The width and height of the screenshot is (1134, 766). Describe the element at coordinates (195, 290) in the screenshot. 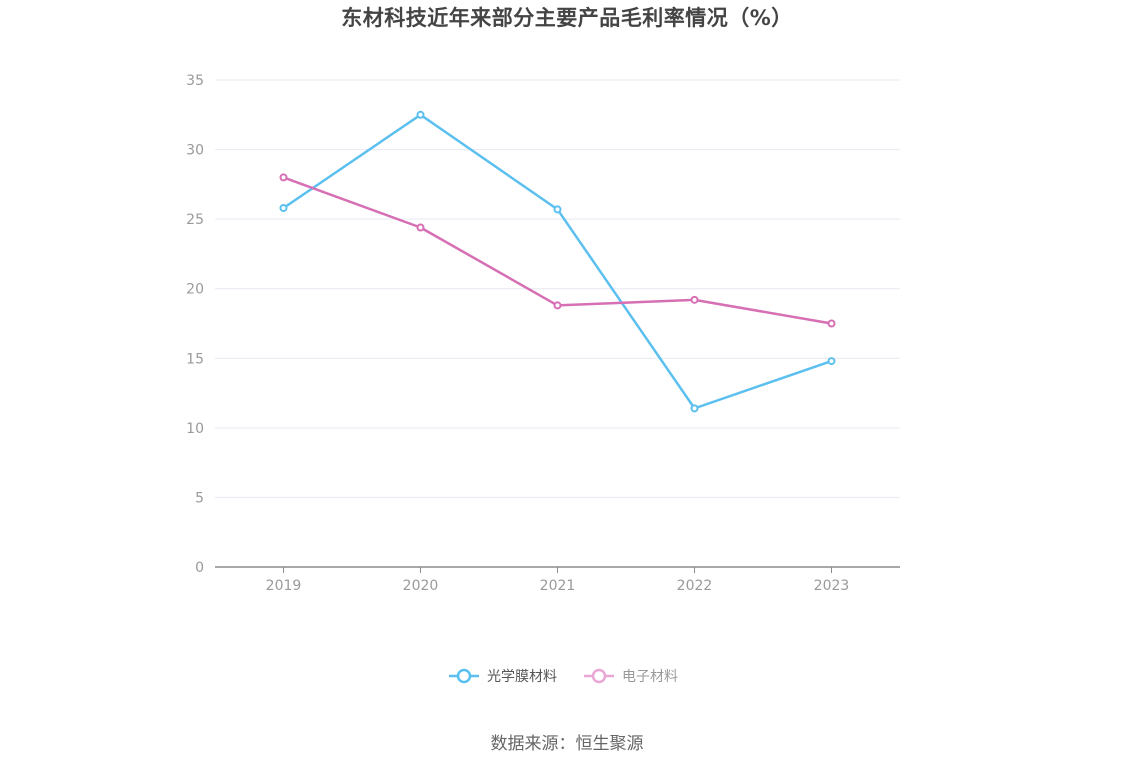

I see `y-tick-label: 20` at that location.